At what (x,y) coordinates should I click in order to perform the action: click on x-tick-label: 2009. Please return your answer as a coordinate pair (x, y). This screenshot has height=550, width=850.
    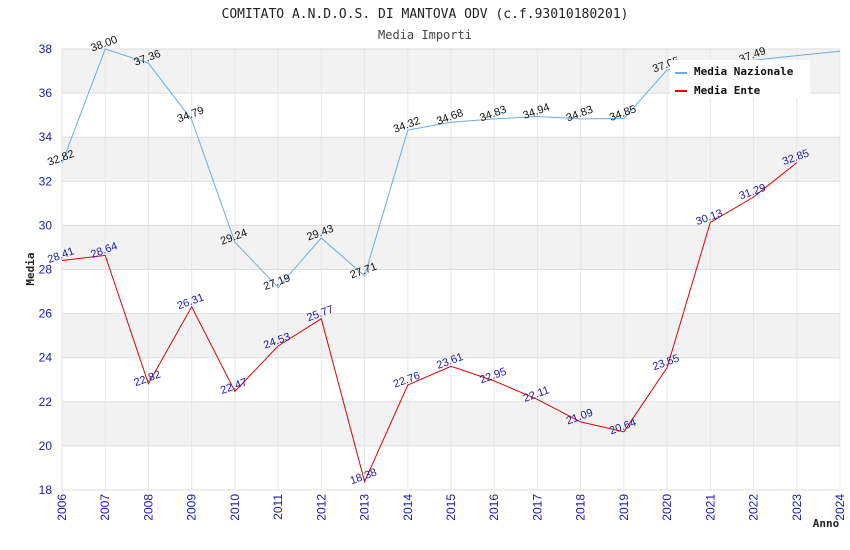
    Looking at the image, I should click on (192, 507).